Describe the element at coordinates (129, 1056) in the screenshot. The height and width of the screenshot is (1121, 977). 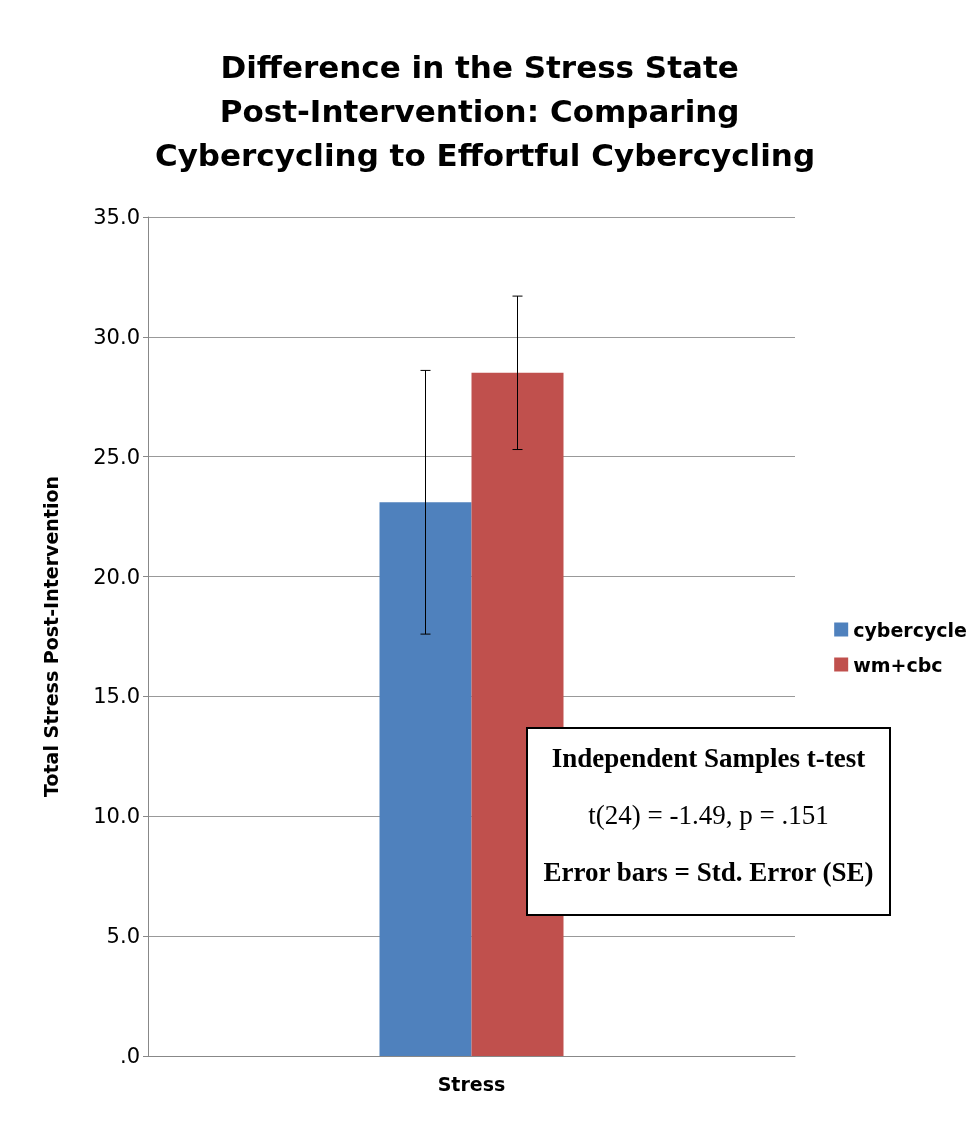
I see `y-tick-label: .0` at that location.